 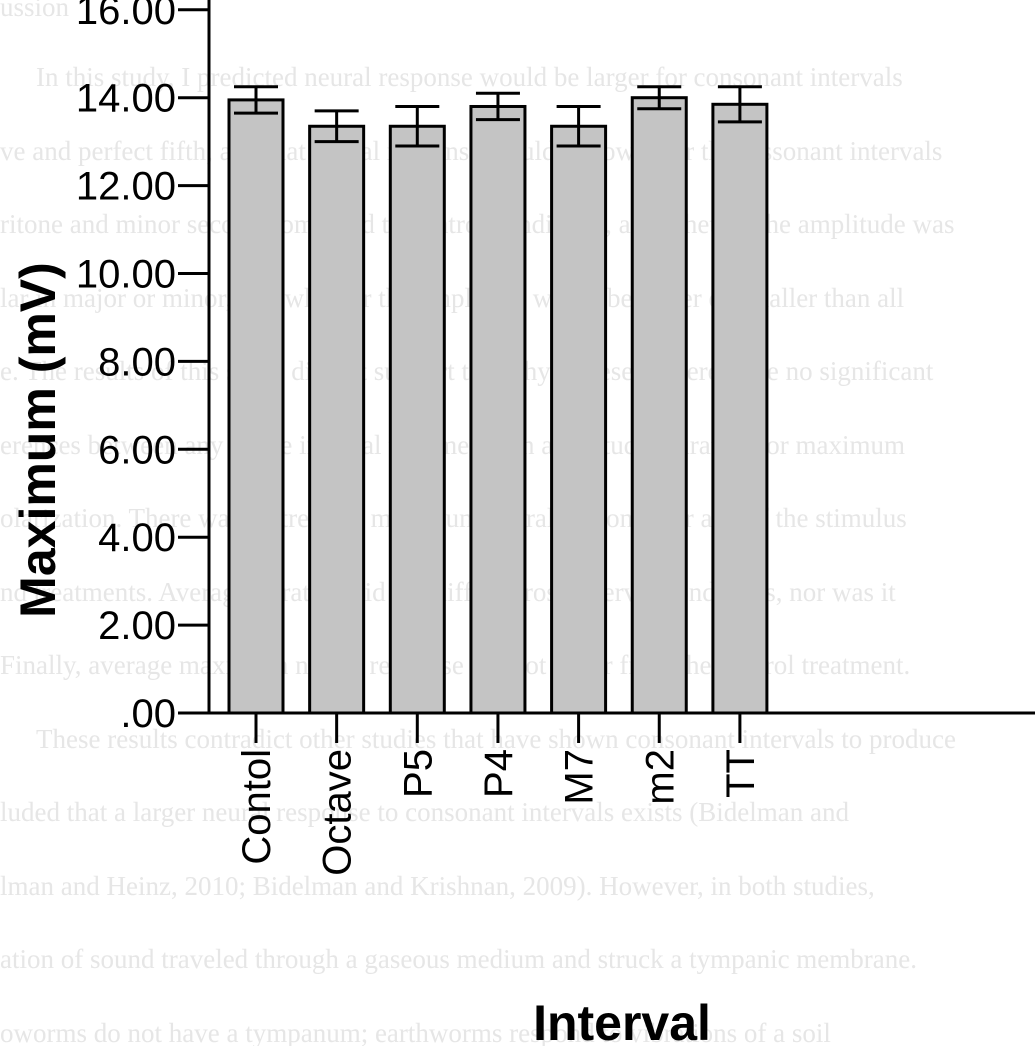 What do you see at coordinates (660, 777) in the screenshot?
I see `x-tick-label-m2: m2` at bounding box center [660, 777].